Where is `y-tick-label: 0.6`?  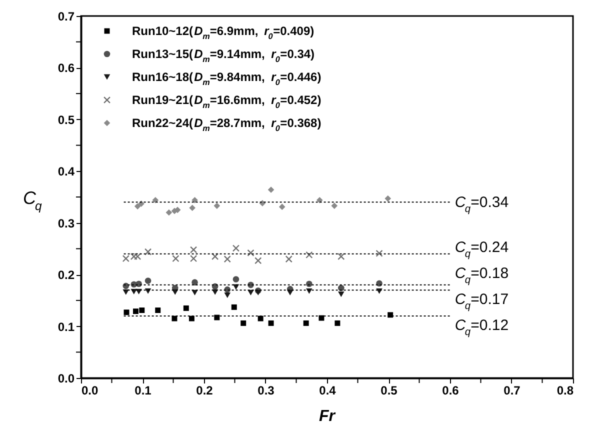
y-tick-label: 0.6 is located at coordinates (66, 68).